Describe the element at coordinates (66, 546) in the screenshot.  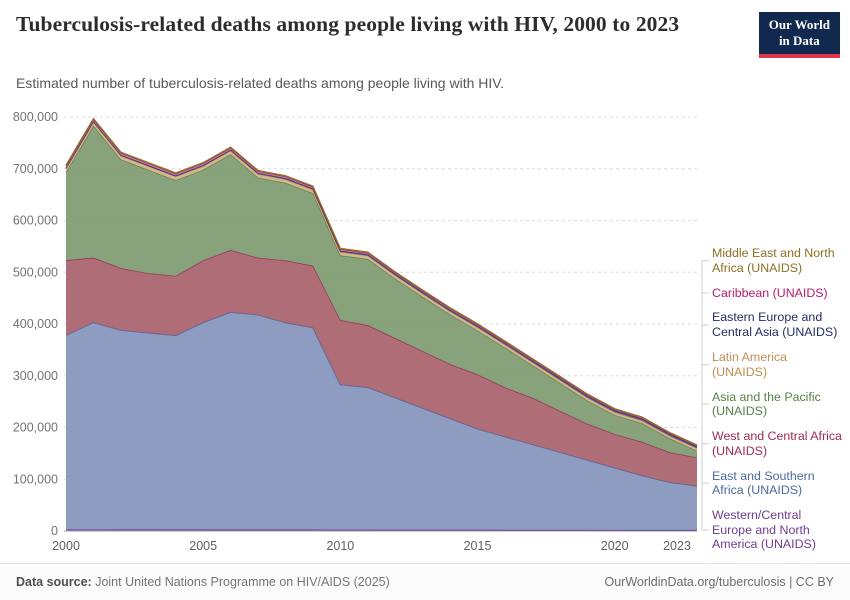
I see `x-axis-tick-label: 2000` at that location.